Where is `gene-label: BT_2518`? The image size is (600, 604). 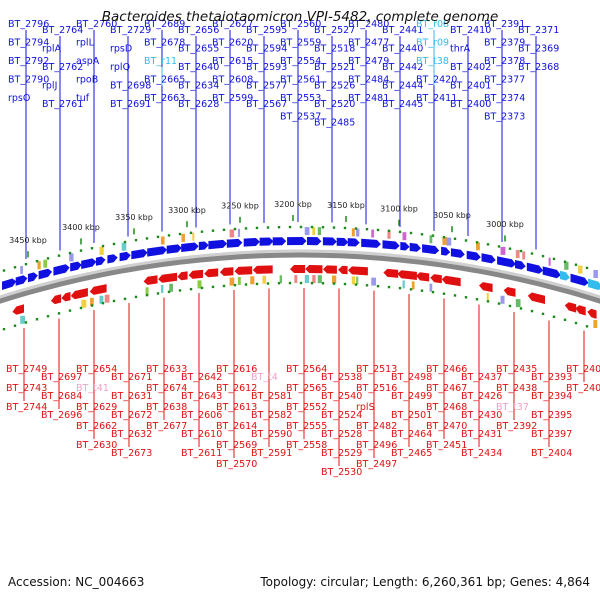
gene-label: BT_2518 is located at coordinates (334, 49).